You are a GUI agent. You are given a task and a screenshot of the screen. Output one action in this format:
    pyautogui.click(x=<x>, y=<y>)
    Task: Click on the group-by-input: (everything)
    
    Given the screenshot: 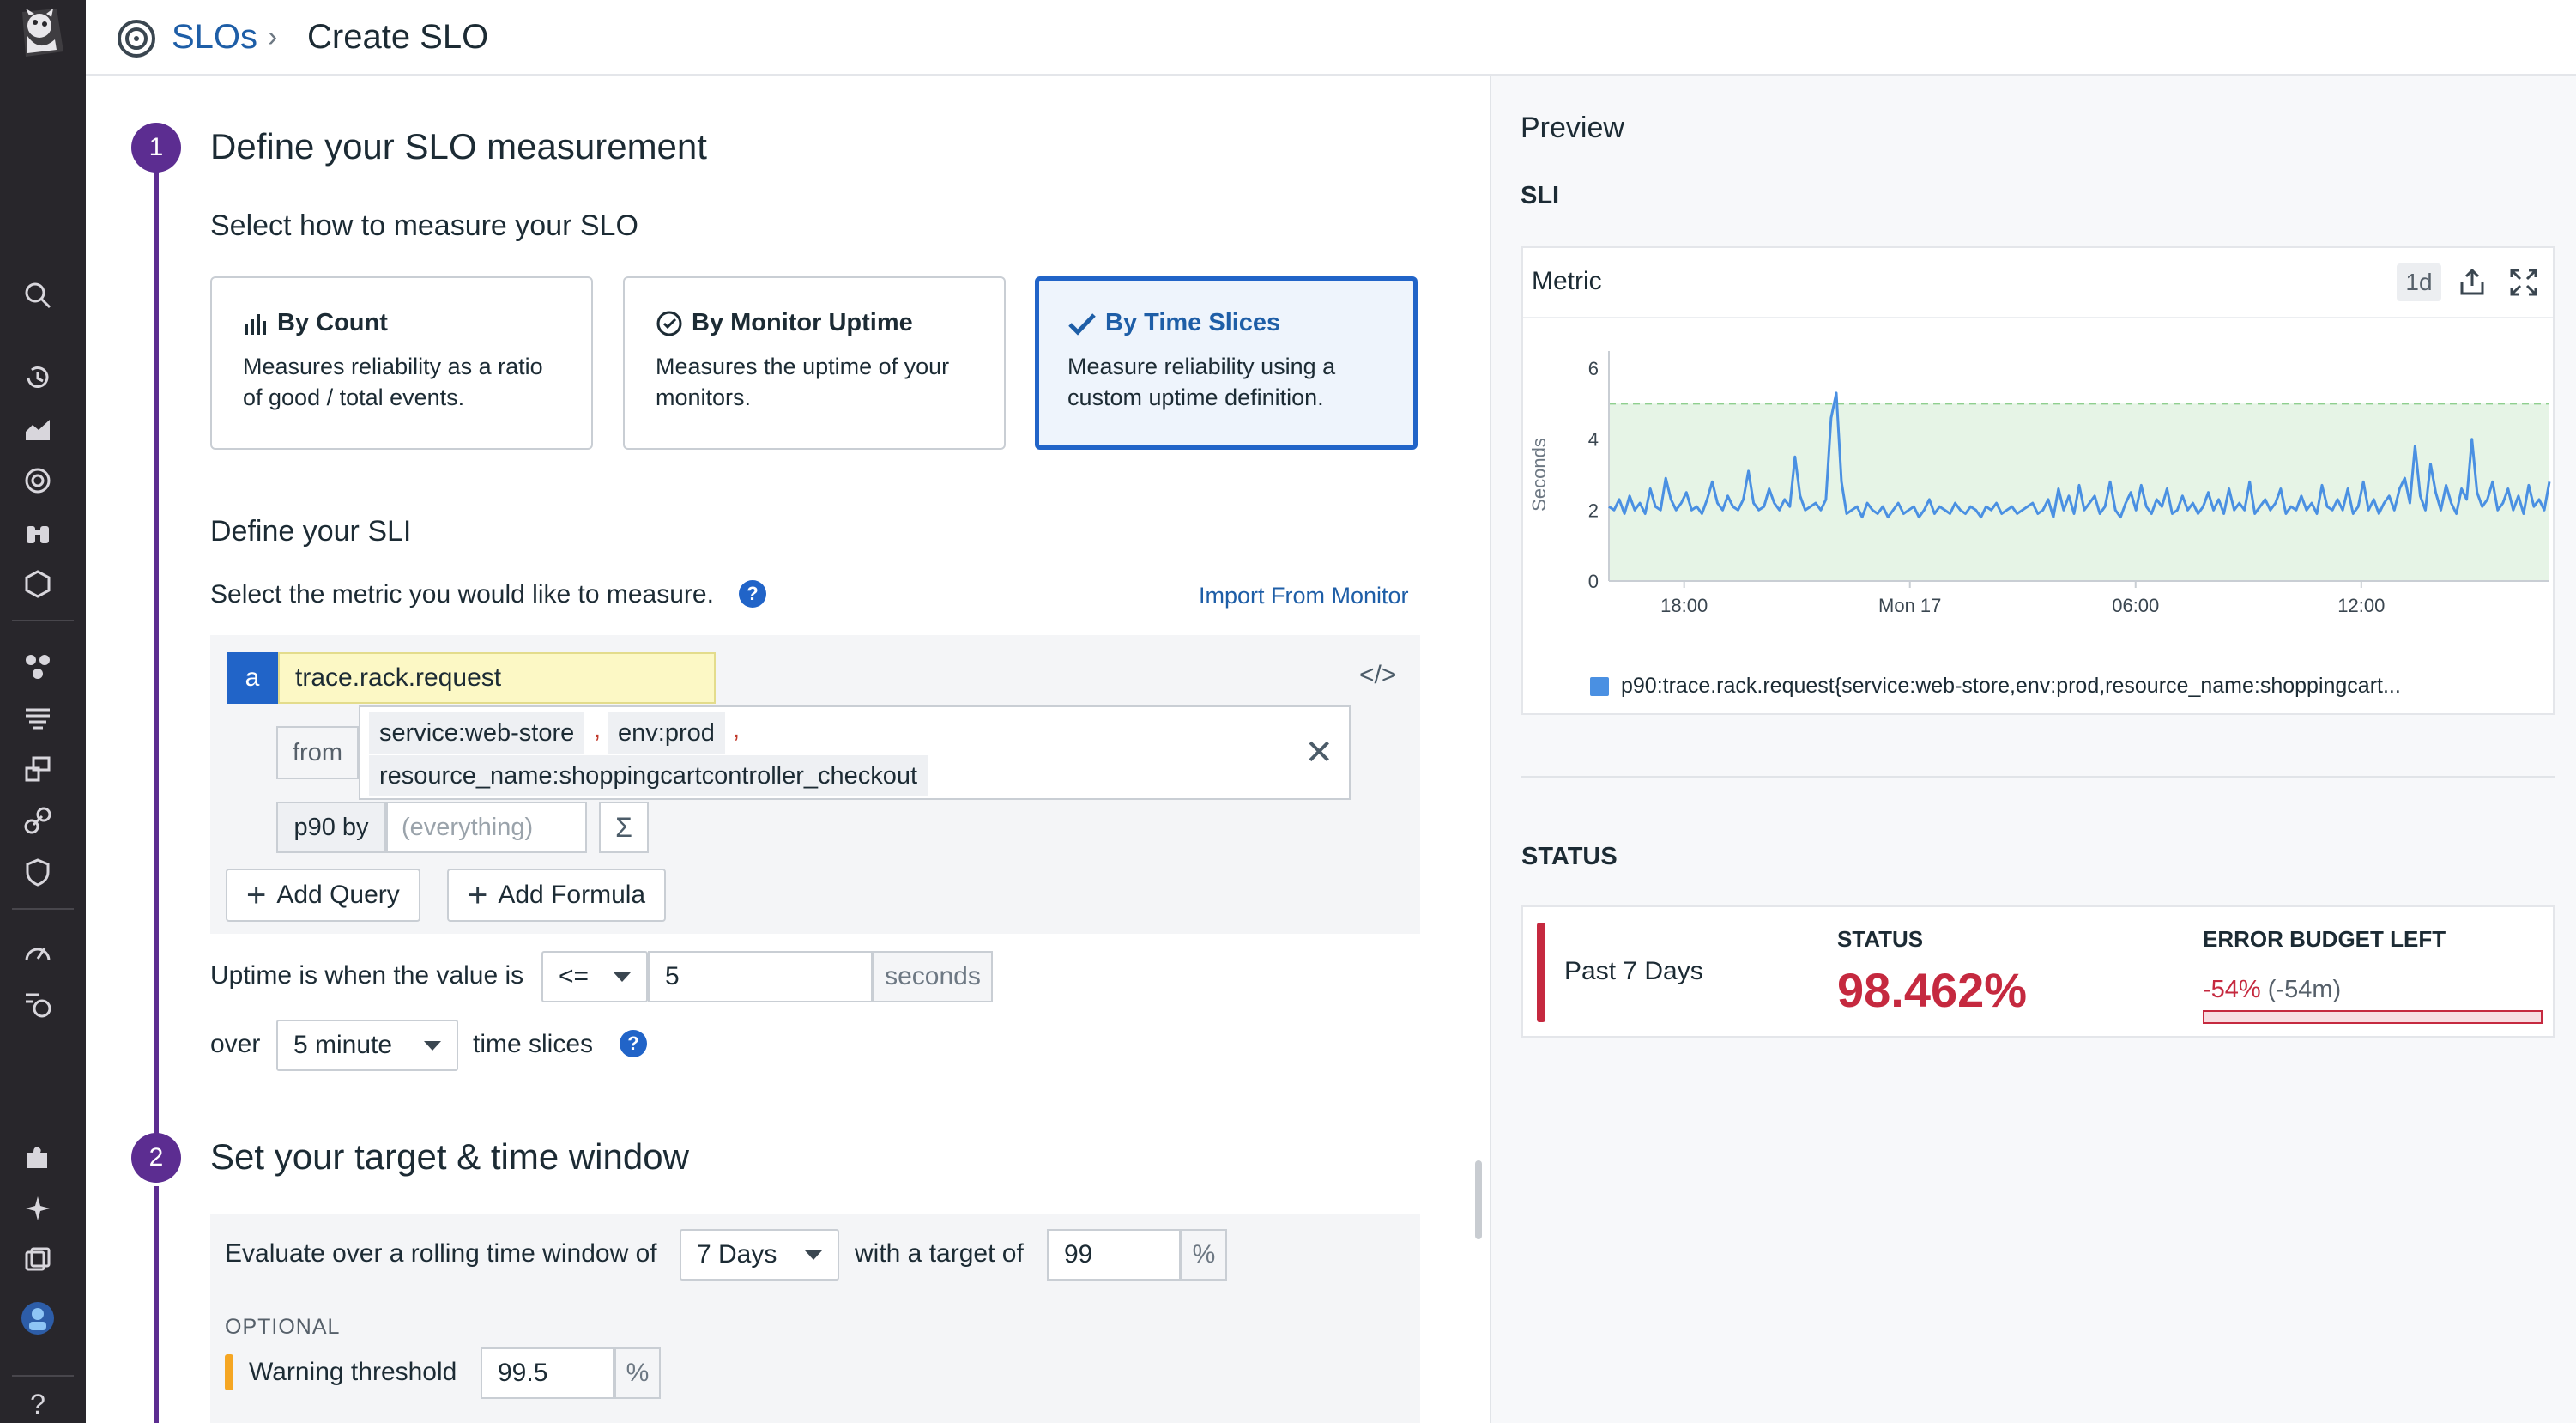 What is the action you would take?
    pyautogui.click(x=486, y=827)
    